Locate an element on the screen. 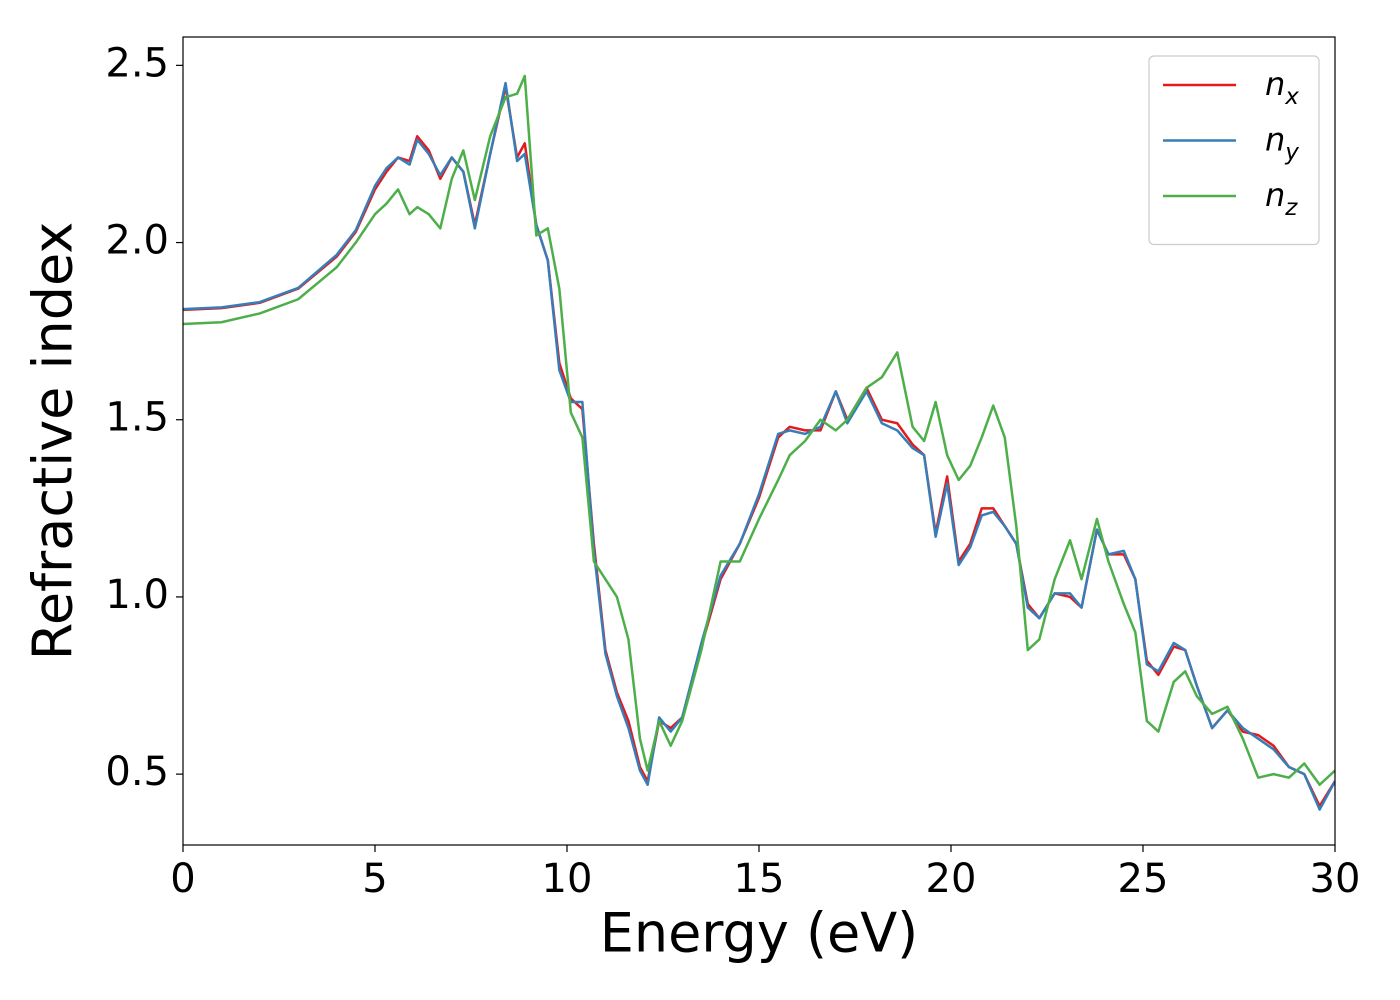  x-tick-label: 20 is located at coordinates (951, 879).